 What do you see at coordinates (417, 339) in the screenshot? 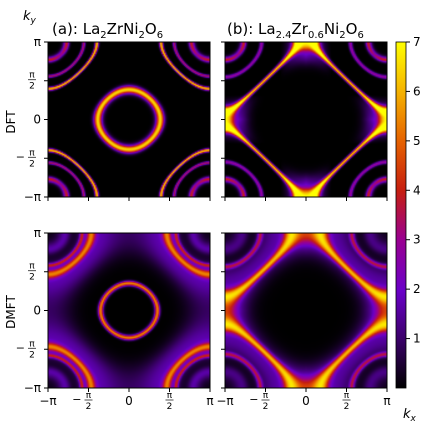
I see `colorbar-tick-label: 1` at bounding box center [417, 339].